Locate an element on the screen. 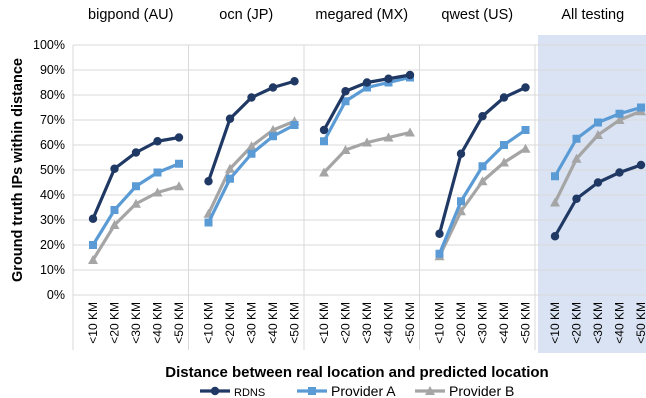 Image resolution: width=646 pixels, height=398 pixels. panel-title: All testing is located at coordinates (592, 15).